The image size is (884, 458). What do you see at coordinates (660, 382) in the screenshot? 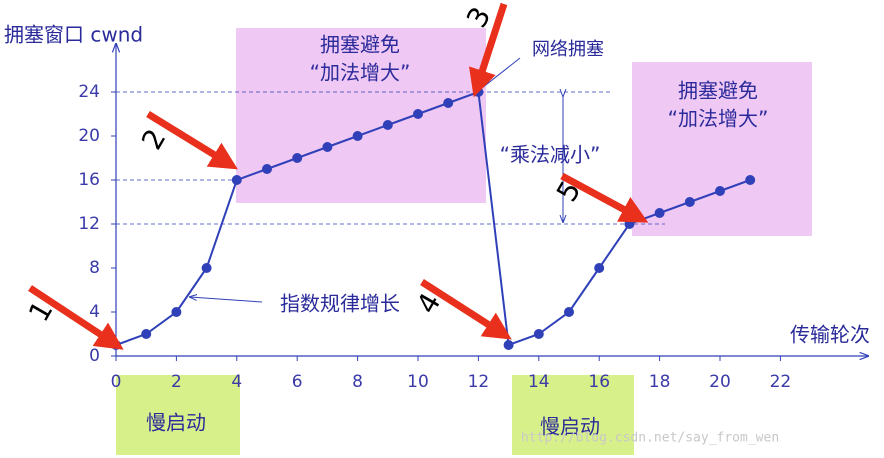
I see `x-tick-label: 18` at bounding box center [660, 382].